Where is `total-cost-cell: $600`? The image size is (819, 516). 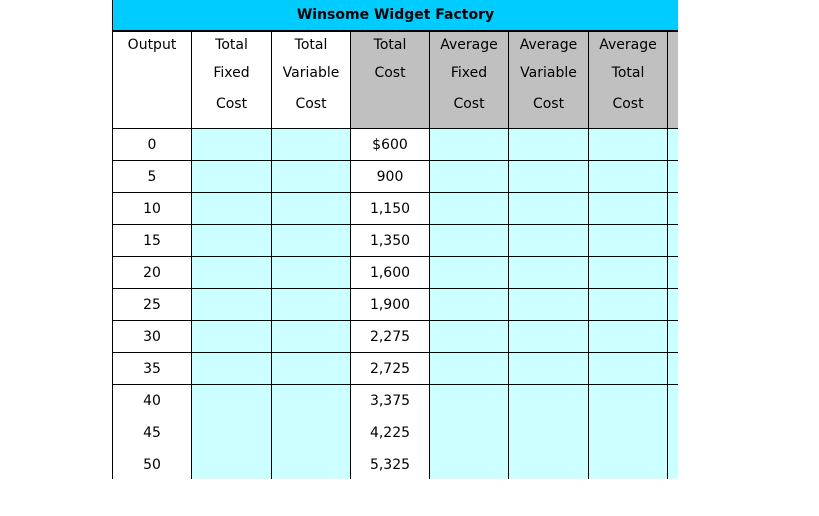
total-cost-cell: $600 is located at coordinates (390, 144).